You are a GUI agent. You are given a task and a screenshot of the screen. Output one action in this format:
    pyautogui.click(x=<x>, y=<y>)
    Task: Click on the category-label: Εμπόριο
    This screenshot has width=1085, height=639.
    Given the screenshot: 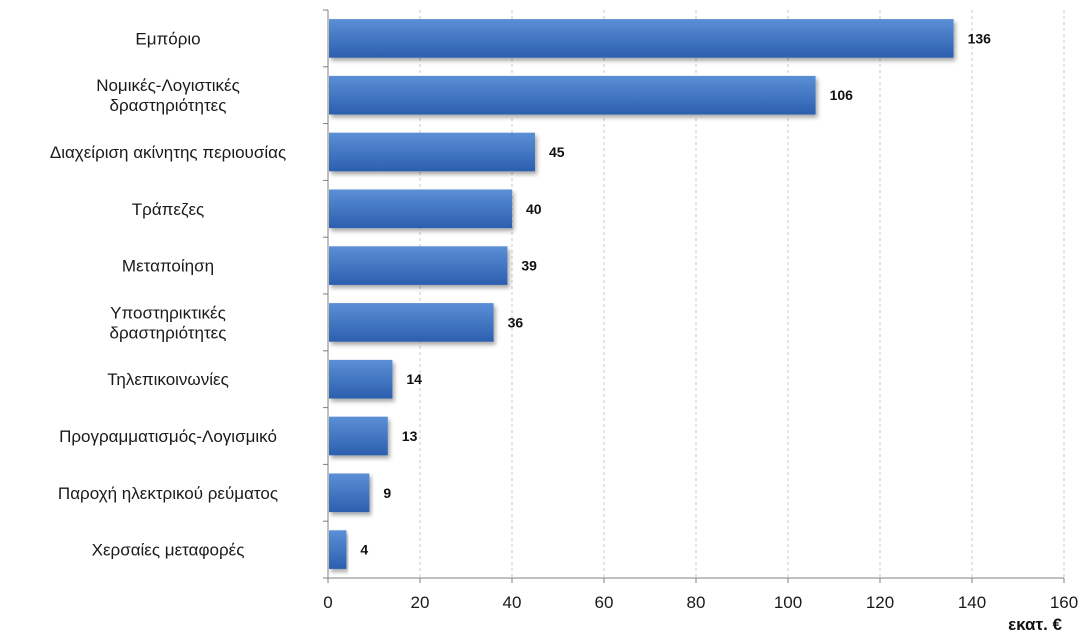 What is the action you would take?
    pyautogui.click(x=167, y=38)
    